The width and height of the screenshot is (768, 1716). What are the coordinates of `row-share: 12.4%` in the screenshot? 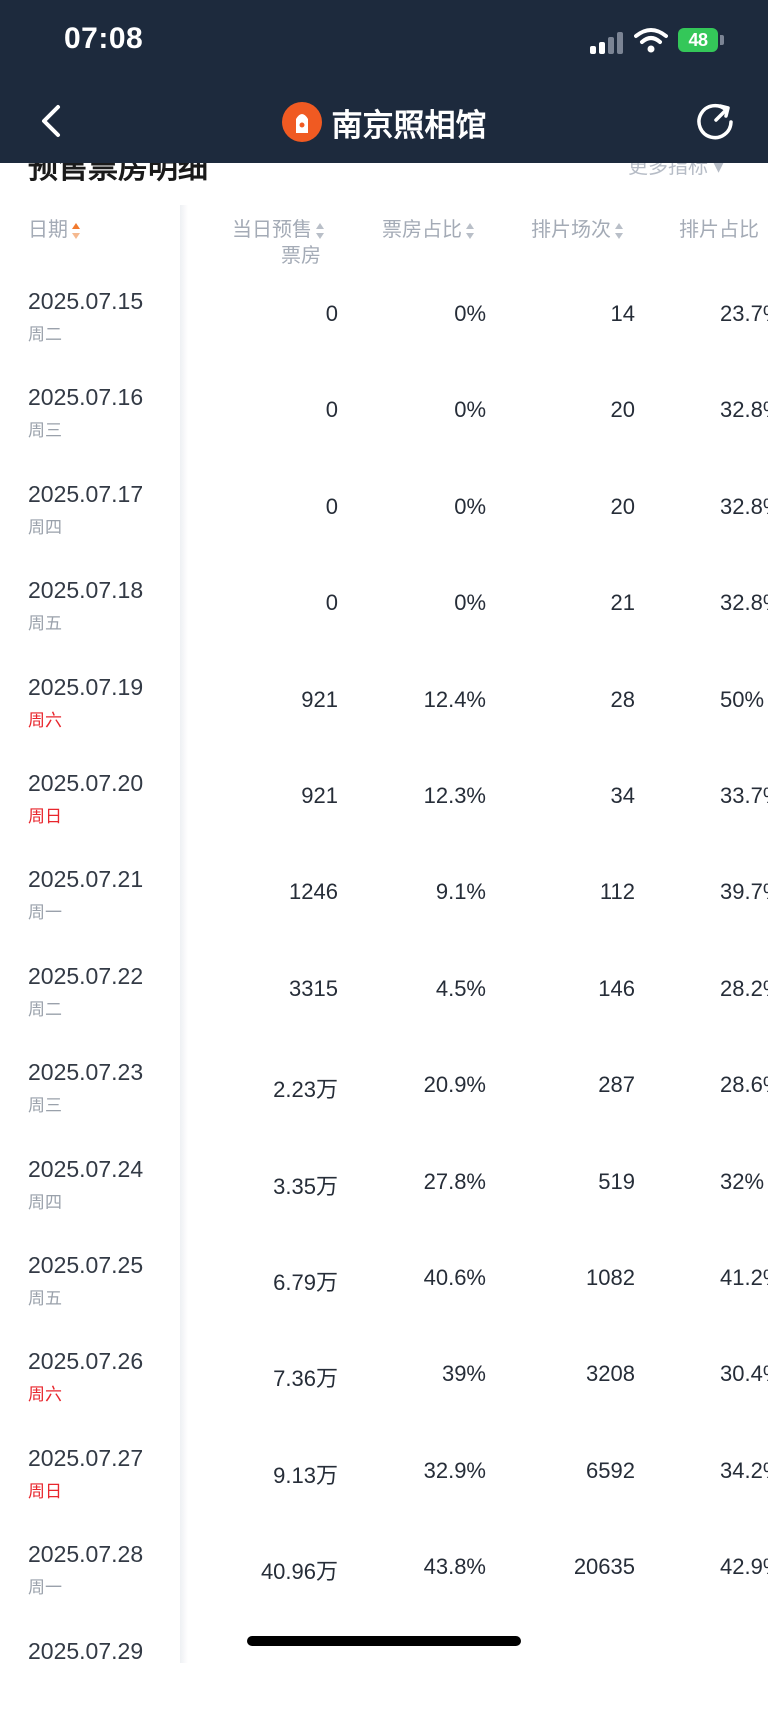 It's located at (454, 699).